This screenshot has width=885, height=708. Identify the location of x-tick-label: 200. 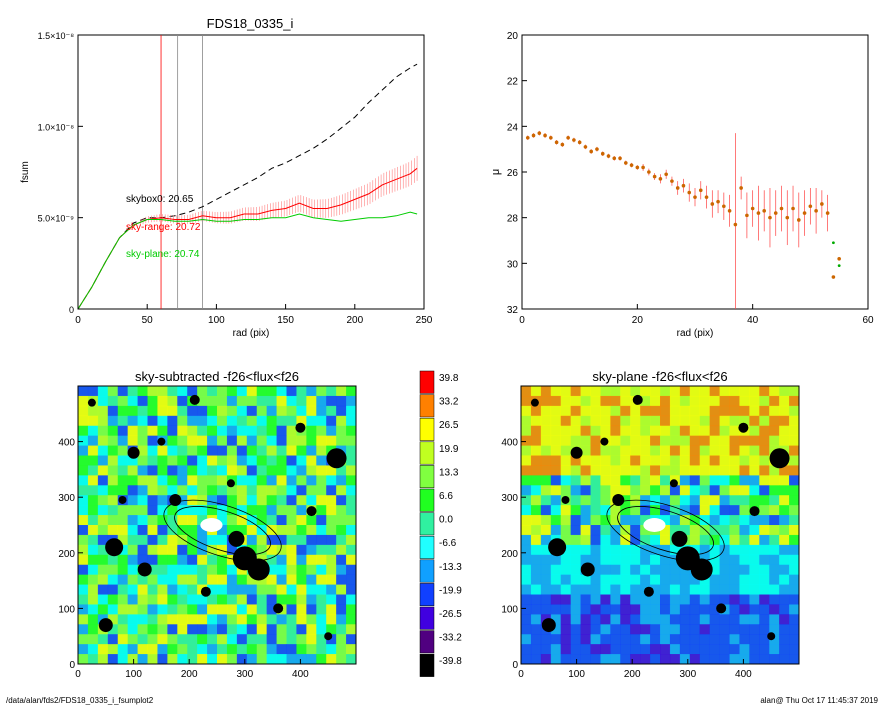
(189, 674).